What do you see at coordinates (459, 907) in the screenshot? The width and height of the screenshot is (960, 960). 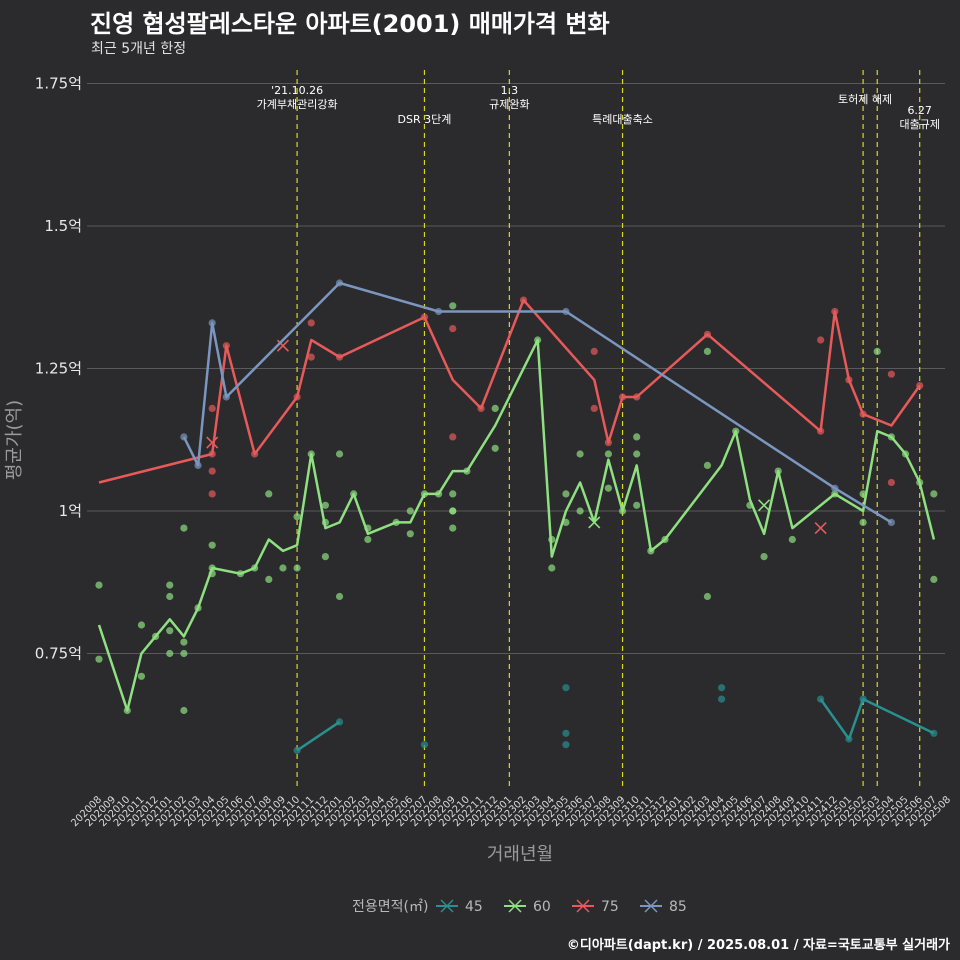 I see `legend-item-45: 45` at bounding box center [459, 907].